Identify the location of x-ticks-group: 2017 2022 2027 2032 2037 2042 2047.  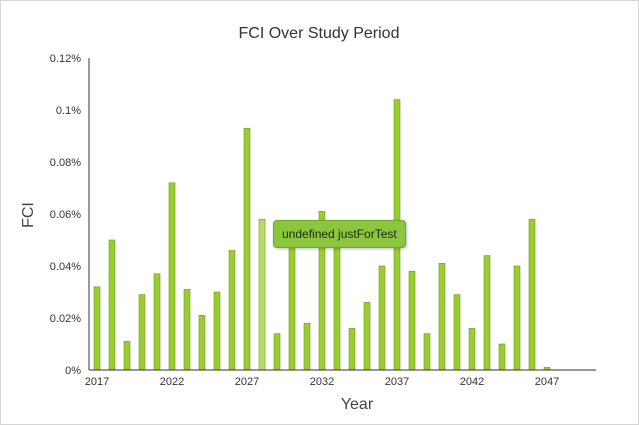
(322, 382).